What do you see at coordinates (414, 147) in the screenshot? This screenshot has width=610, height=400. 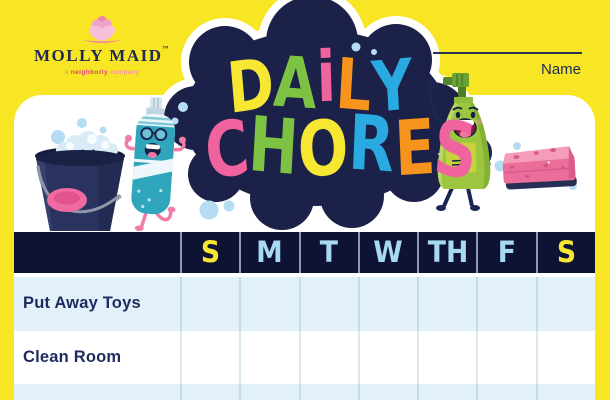 I see `title-letter-E: E` at bounding box center [414, 147].